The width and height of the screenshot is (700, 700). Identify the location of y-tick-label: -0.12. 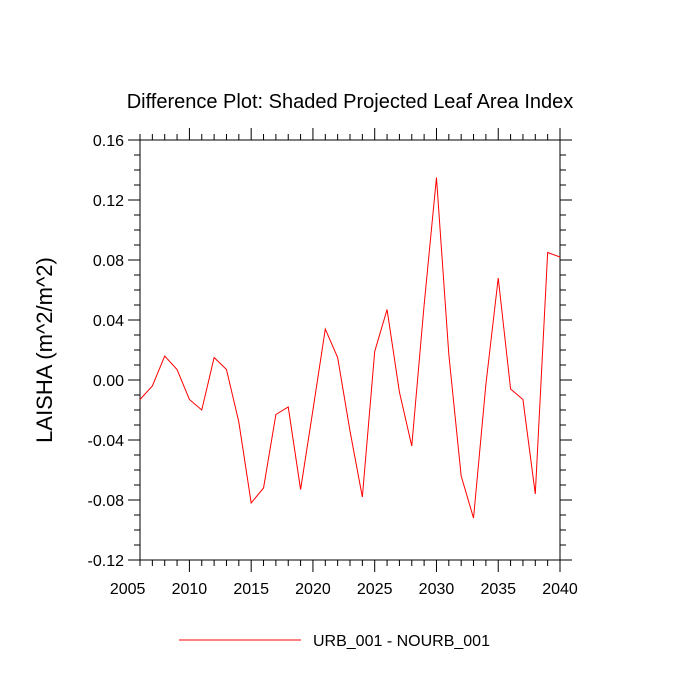
(106, 561).